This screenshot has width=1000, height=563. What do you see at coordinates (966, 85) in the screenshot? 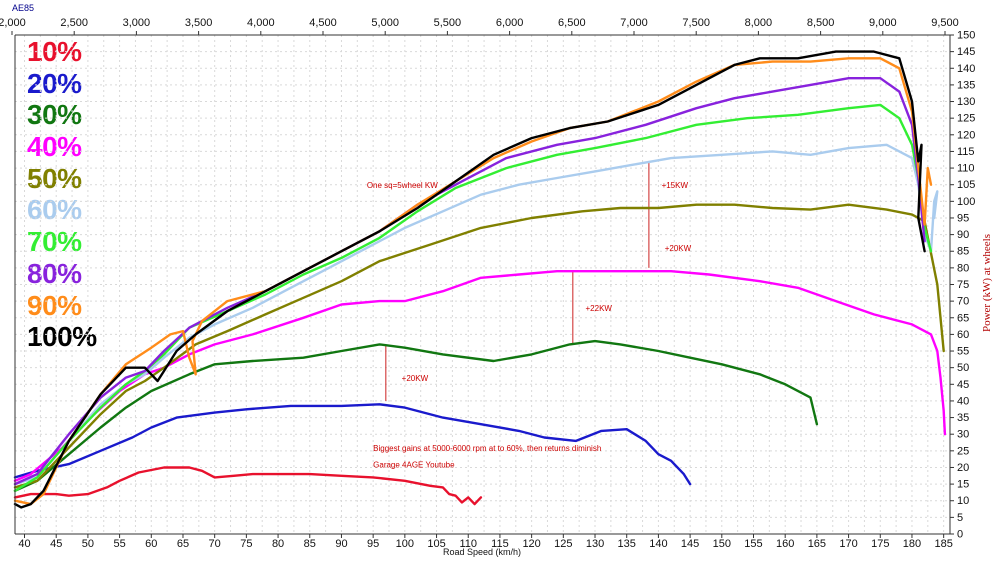
I see `y-tick-label: 135` at bounding box center [966, 85].